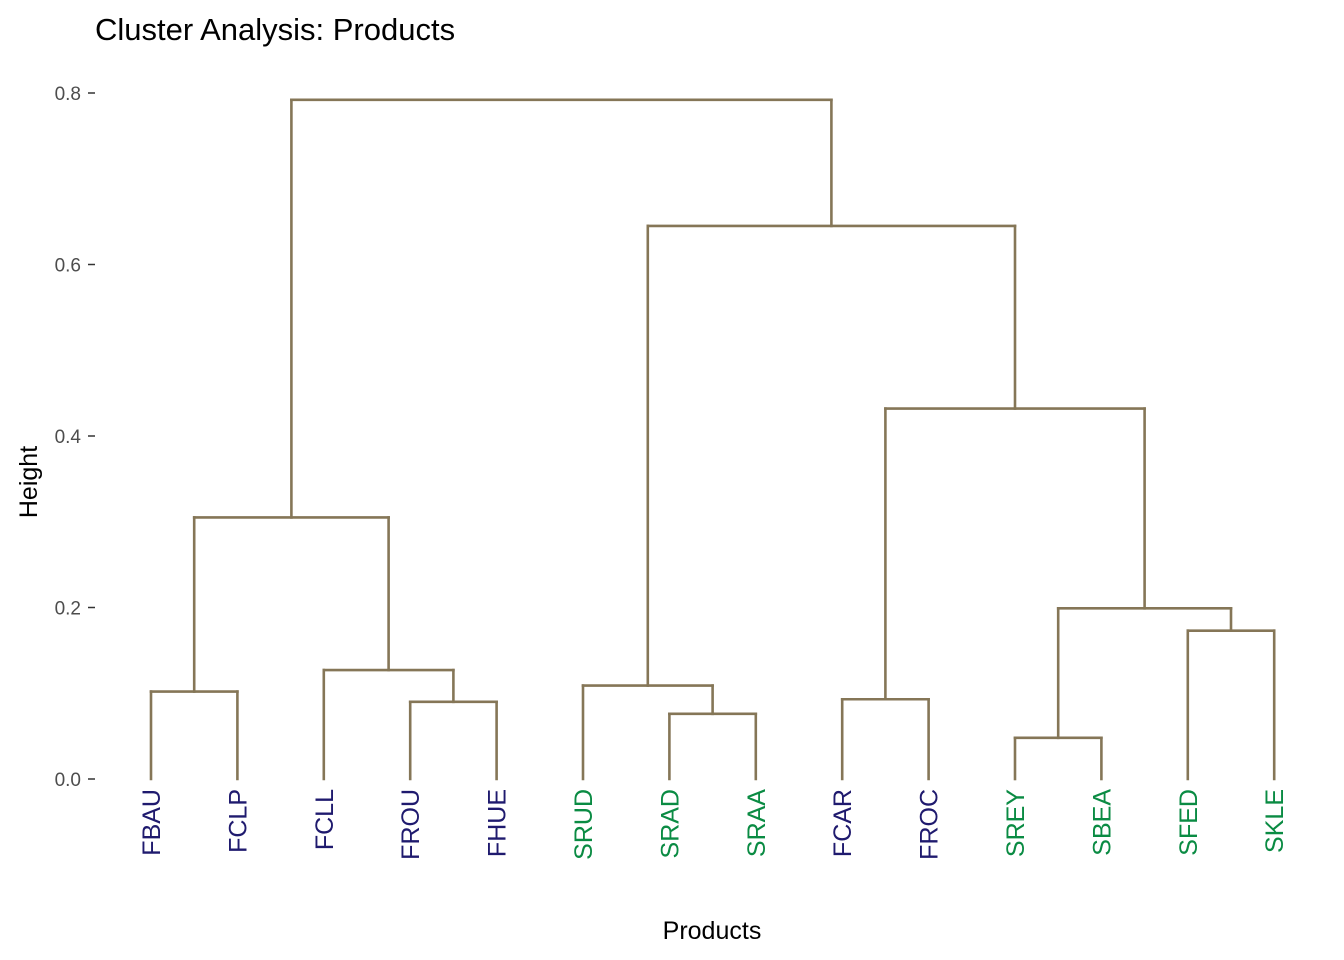 The width and height of the screenshot is (1344, 960). I want to click on leaf-label: SREY, so click(1016, 823).